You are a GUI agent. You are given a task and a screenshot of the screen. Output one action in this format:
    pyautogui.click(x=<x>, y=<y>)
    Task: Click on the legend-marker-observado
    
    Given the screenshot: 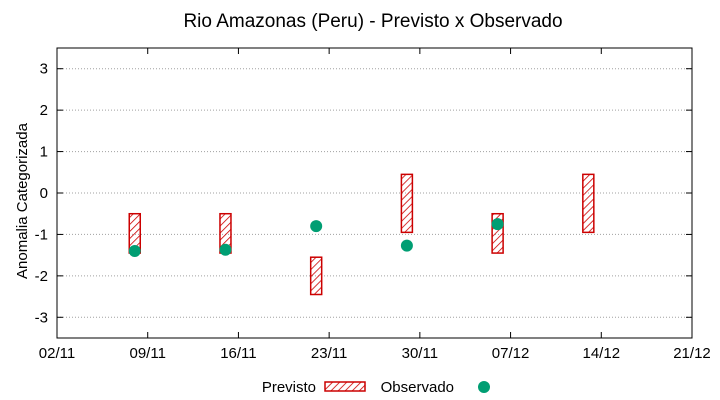 What is the action you would take?
    pyautogui.click(x=484, y=387)
    